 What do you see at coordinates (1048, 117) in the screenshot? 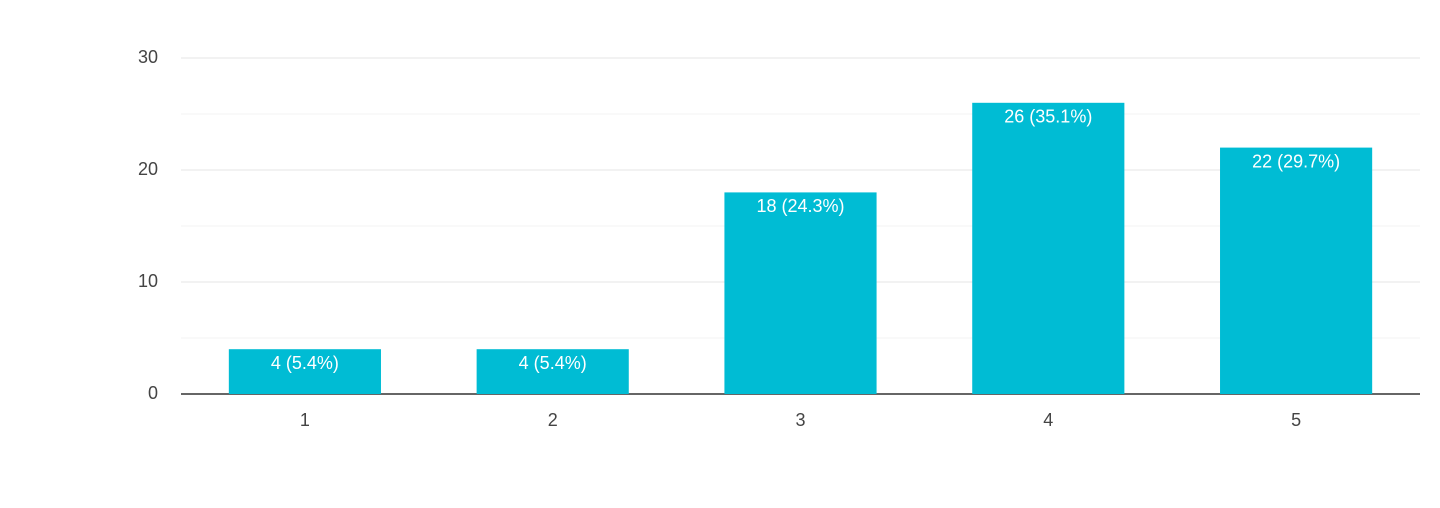
I see `data-label: 26 (35.1%)` at bounding box center [1048, 117].